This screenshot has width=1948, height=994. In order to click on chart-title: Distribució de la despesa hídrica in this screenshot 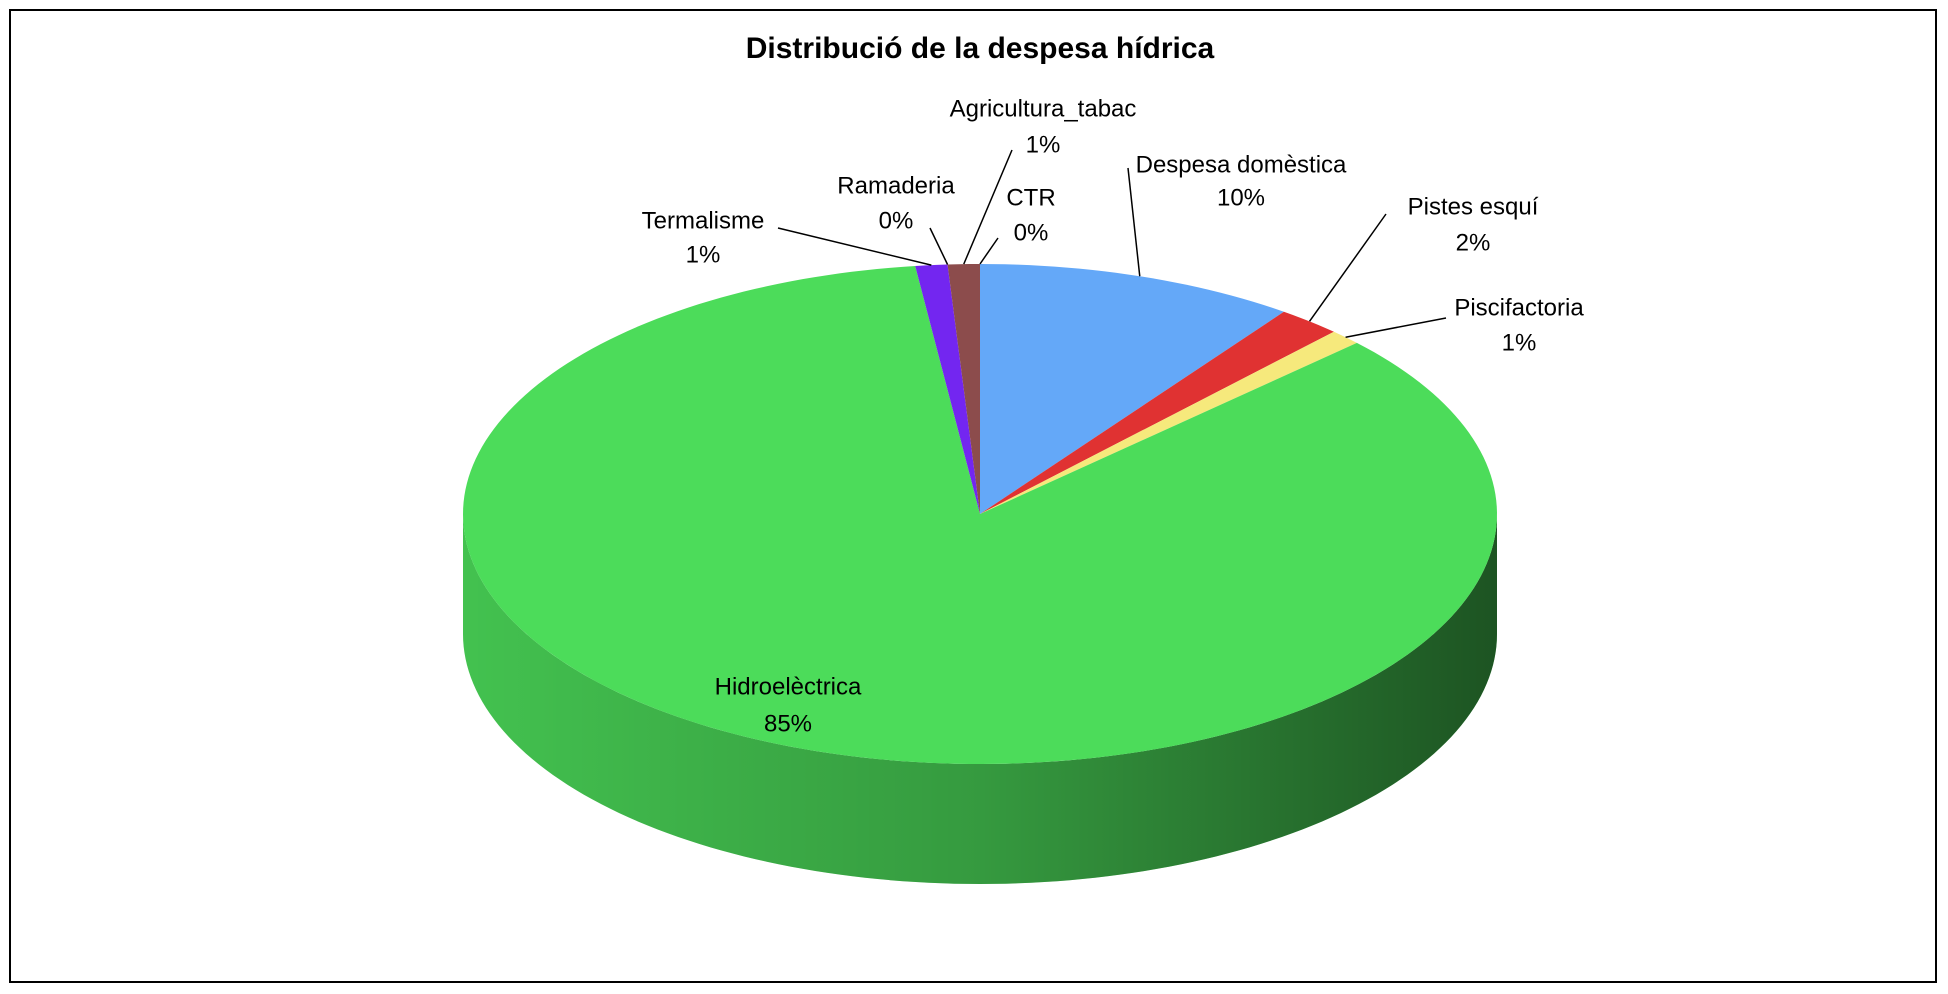, I will do `click(980, 48)`.